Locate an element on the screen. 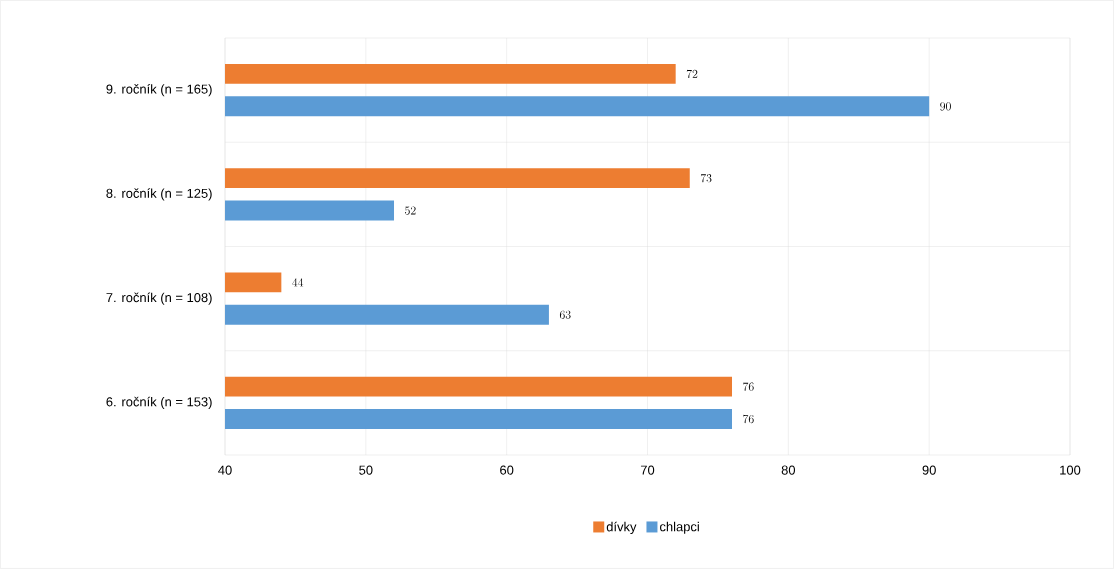 The height and width of the screenshot is (569, 1114). x-tick-label: 80 is located at coordinates (788, 470).